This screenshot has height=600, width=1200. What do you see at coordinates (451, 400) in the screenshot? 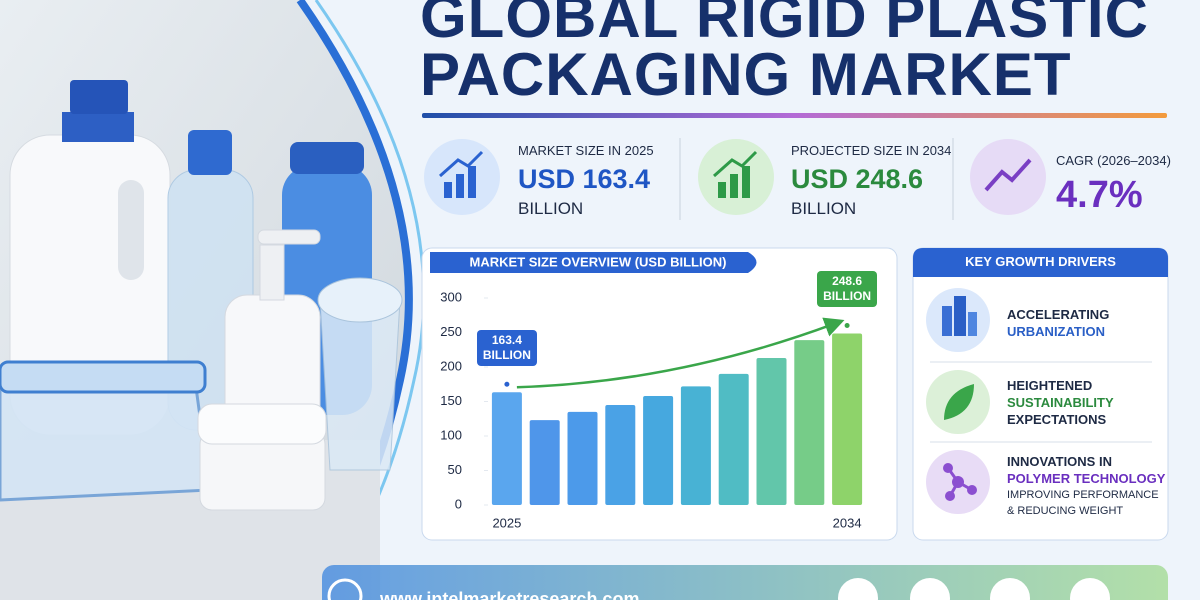
I see `y-tick-label: 150` at bounding box center [451, 400].